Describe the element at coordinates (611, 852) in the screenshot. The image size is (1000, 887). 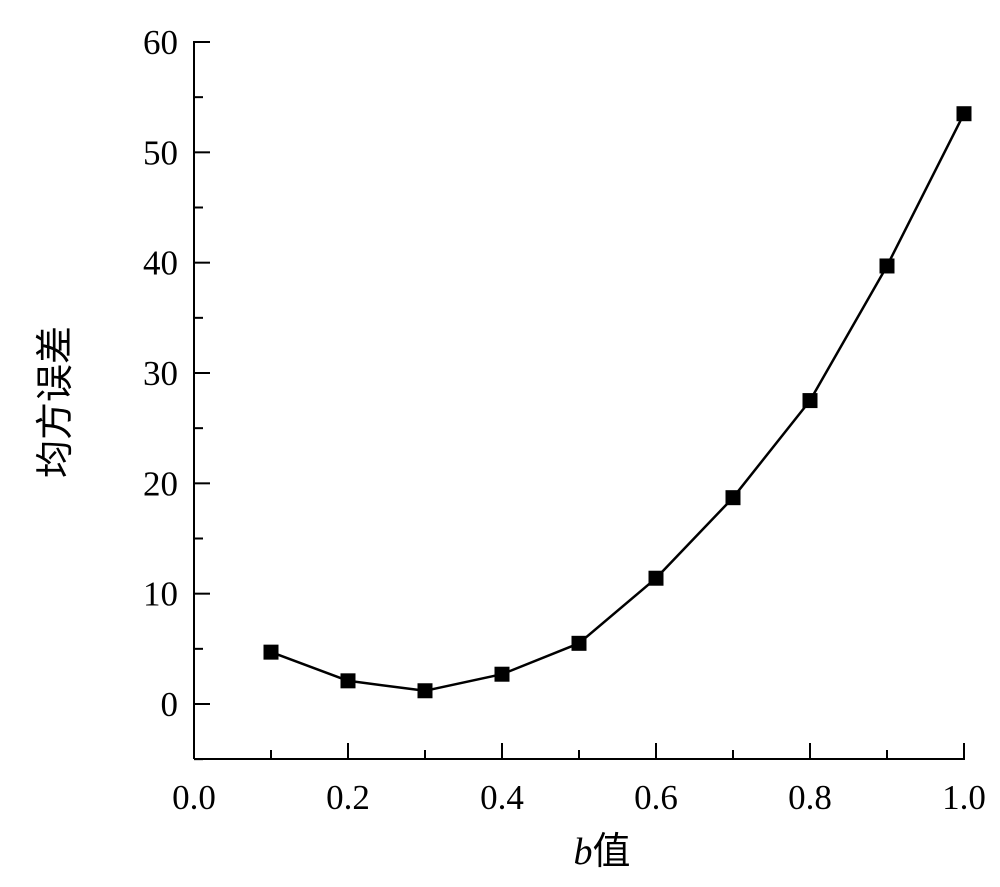
I see `x-axis-title-rest: 值` at that location.